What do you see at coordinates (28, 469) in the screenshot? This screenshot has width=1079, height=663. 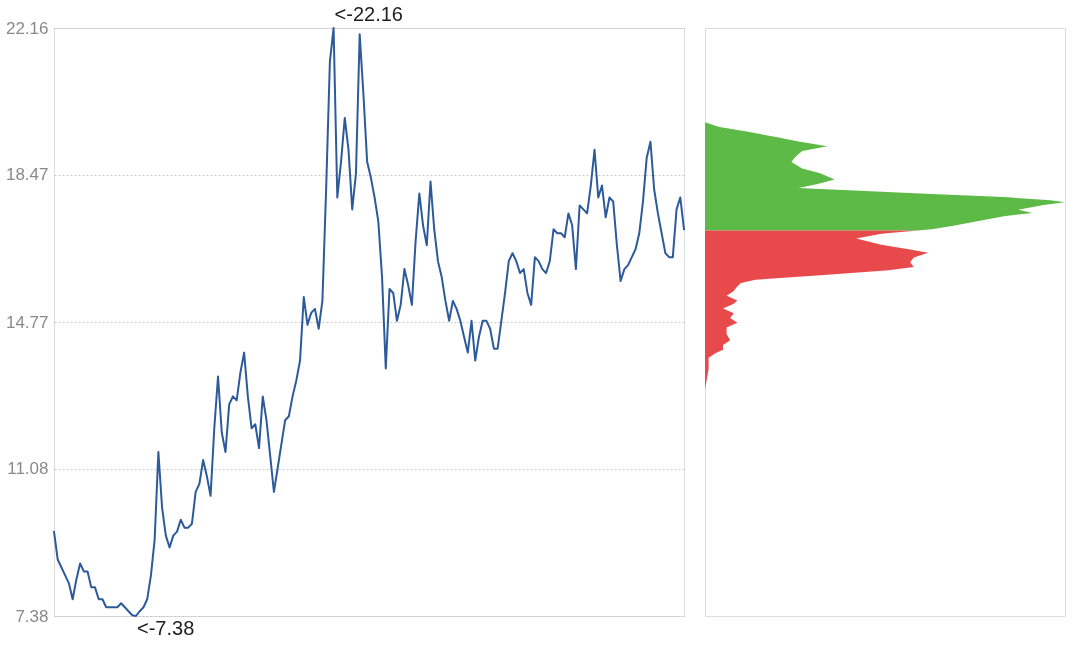 I see `y-tick-label: 11.08` at bounding box center [28, 469].